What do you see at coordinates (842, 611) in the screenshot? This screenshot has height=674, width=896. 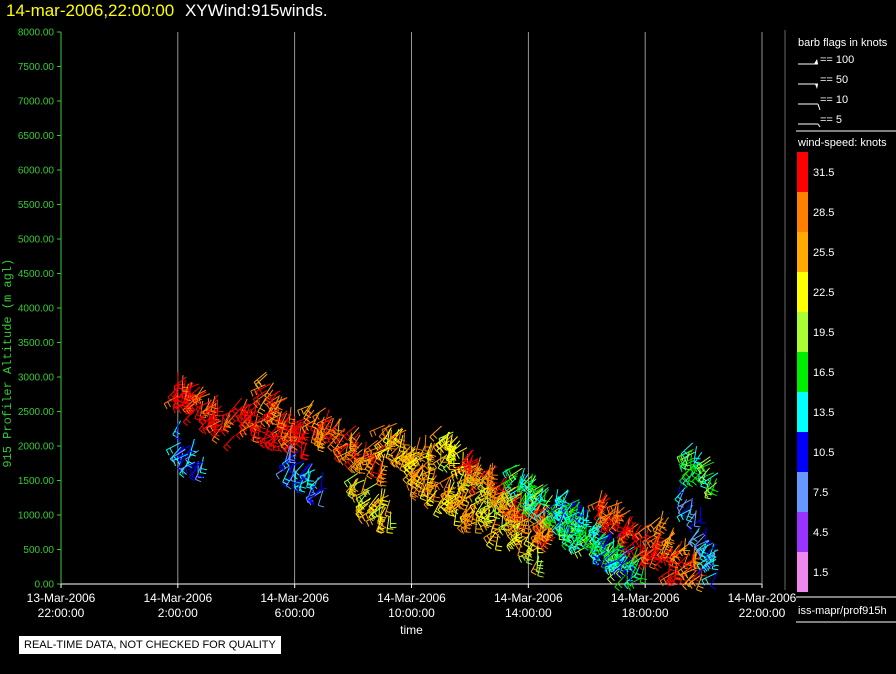 I see `source-label: iss-mapr/prof915h` at bounding box center [842, 611].